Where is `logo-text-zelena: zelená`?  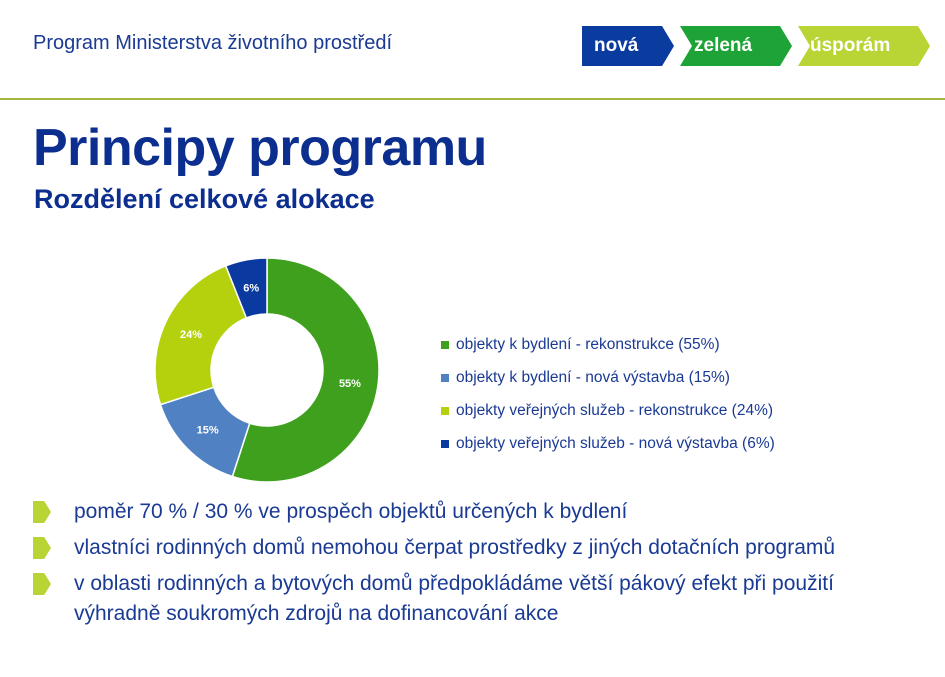
logo-text-zelena: zelená is located at coordinates (723, 45).